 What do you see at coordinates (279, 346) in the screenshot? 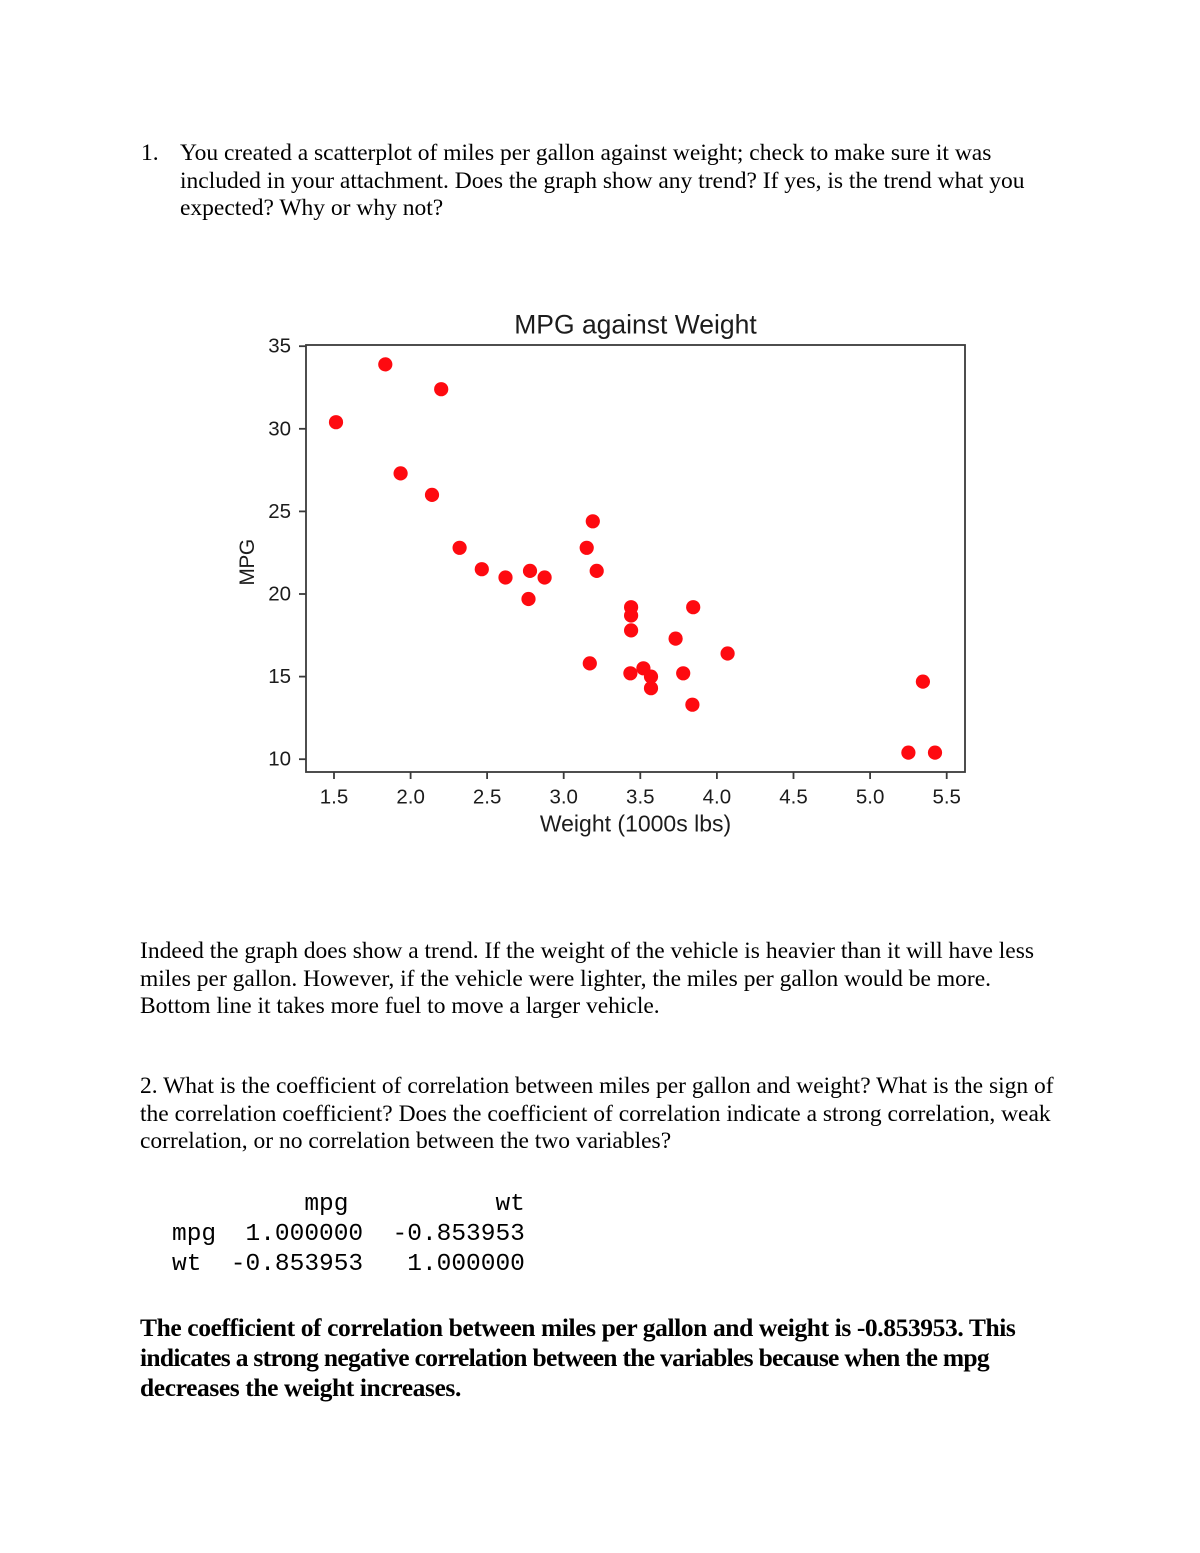
I see `svg-text: 35` at bounding box center [279, 346].